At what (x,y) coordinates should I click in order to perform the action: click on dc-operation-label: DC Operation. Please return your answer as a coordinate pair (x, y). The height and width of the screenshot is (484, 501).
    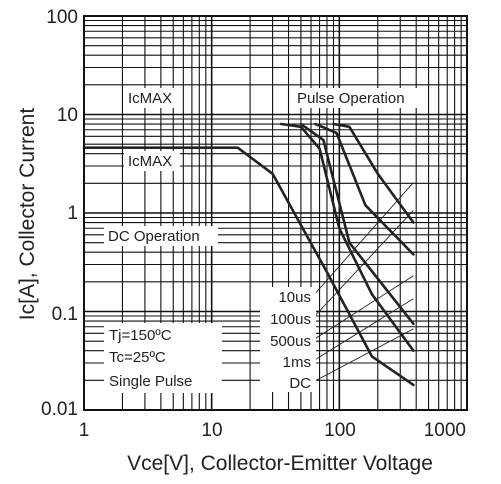
    Looking at the image, I should click on (154, 236).